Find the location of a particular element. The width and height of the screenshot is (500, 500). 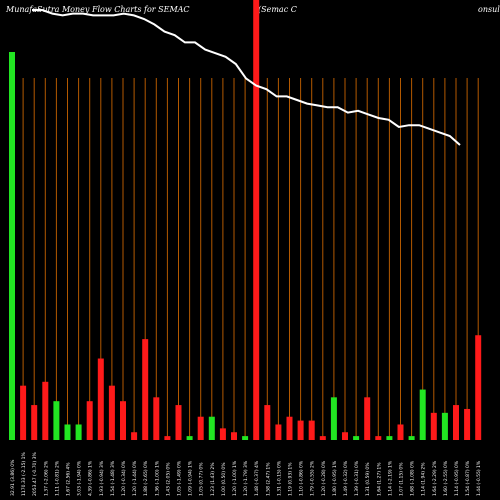

x-tick-label: 1.05 (0.77) 0% is located at coordinates (202, 479).